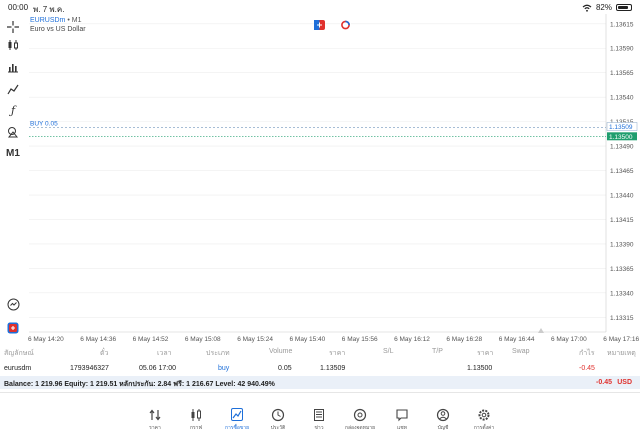  What do you see at coordinates (13, 45) in the screenshot?
I see `candles-icon` at bounding box center [13, 45].